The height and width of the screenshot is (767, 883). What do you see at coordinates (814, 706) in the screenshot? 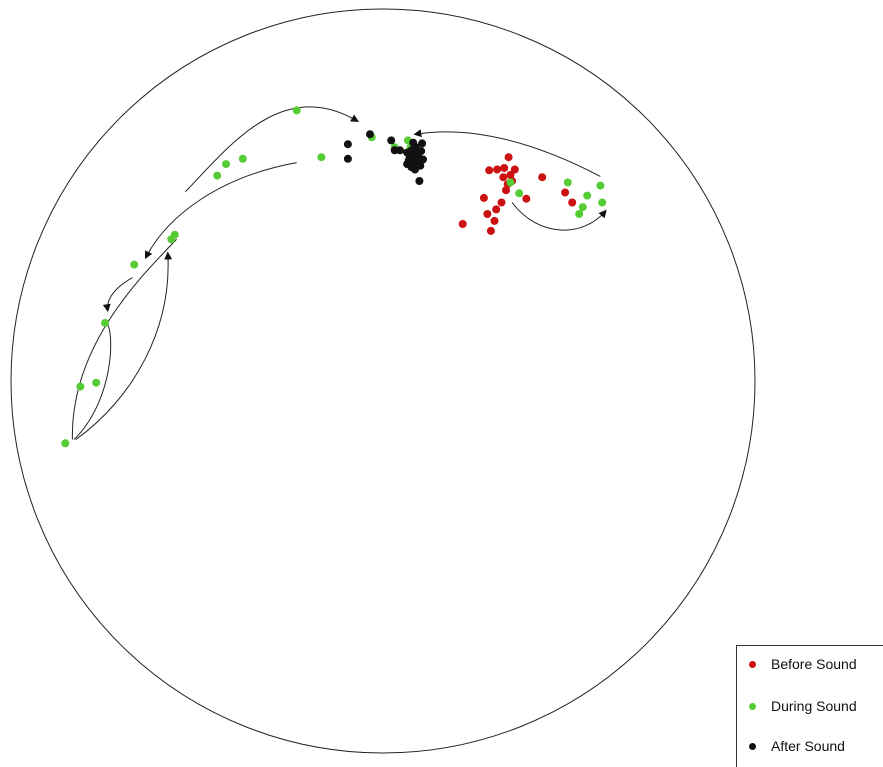
I see `legend-label-during: During Sound` at bounding box center [814, 706].